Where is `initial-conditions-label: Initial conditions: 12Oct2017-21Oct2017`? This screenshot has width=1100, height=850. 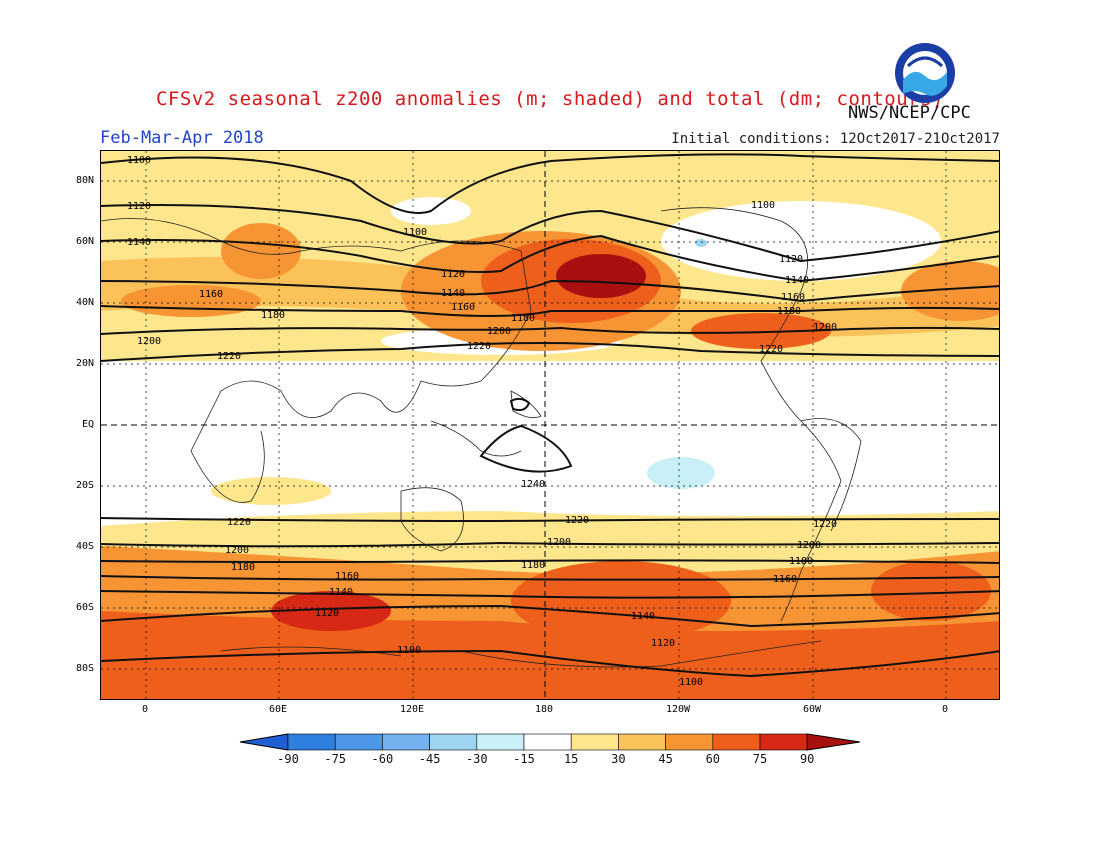 initial-conditions-label: Initial conditions: 12Oct2017-21Oct2017 is located at coordinates (835, 139).